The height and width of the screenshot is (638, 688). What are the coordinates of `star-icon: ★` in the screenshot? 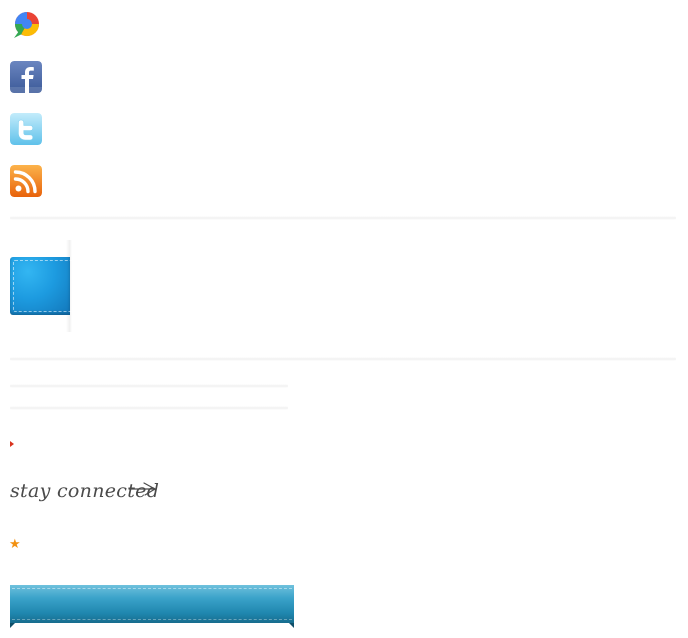 It's located at (15, 543).